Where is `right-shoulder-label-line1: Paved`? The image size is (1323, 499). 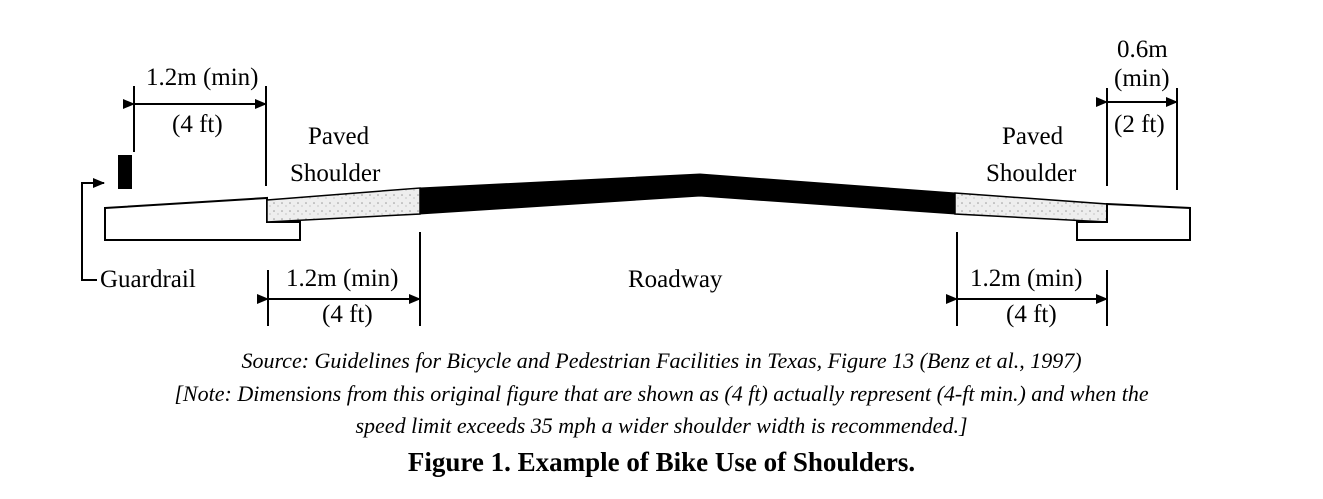 right-shoulder-label-line1: Paved is located at coordinates (1033, 136).